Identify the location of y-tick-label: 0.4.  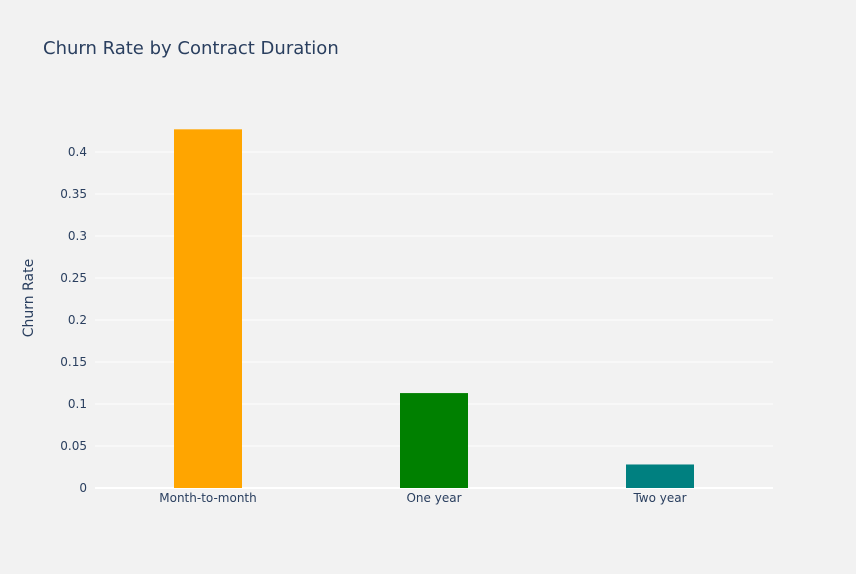
(77, 152).